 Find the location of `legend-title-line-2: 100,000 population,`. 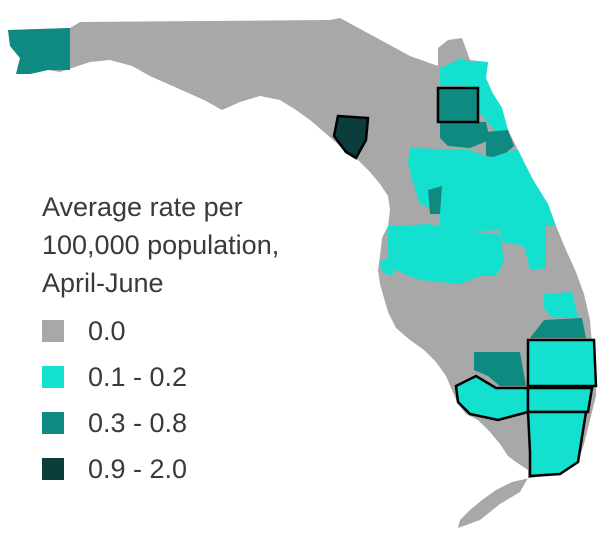

legend-title-line-2: 100,000 population, is located at coordinates (161, 245).